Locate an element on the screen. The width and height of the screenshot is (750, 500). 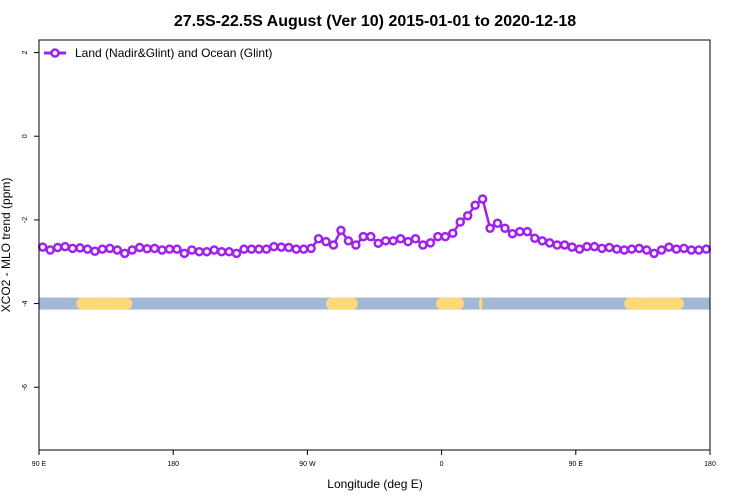
legend-label: Land (Nadir&Glint) and Ocean (Glint) is located at coordinates (173, 53).